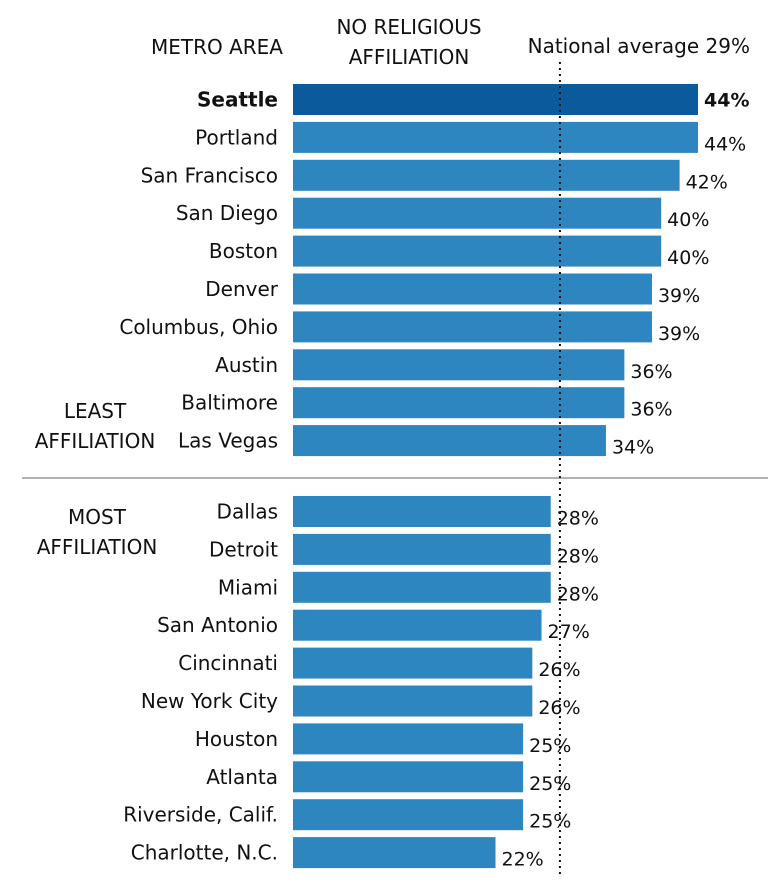  Describe the element at coordinates (639, 46) in the screenshot. I see `national-average-label: National average 29%` at that location.